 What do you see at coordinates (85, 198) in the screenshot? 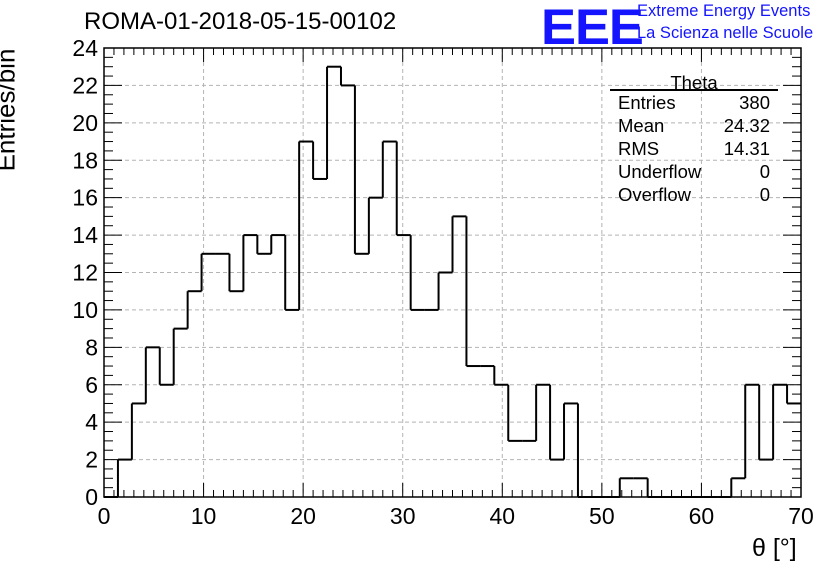
I see `y-tick-label: 16` at bounding box center [85, 198].